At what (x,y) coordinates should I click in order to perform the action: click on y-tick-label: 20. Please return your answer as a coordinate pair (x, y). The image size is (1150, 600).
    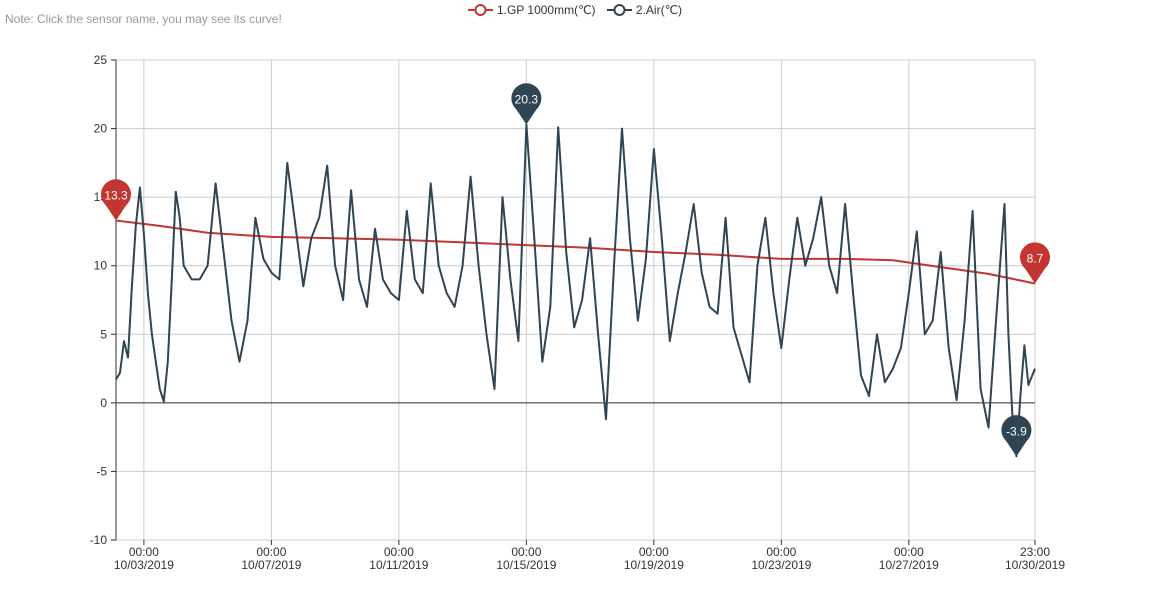
    Looking at the image, I should click on (101, 129).